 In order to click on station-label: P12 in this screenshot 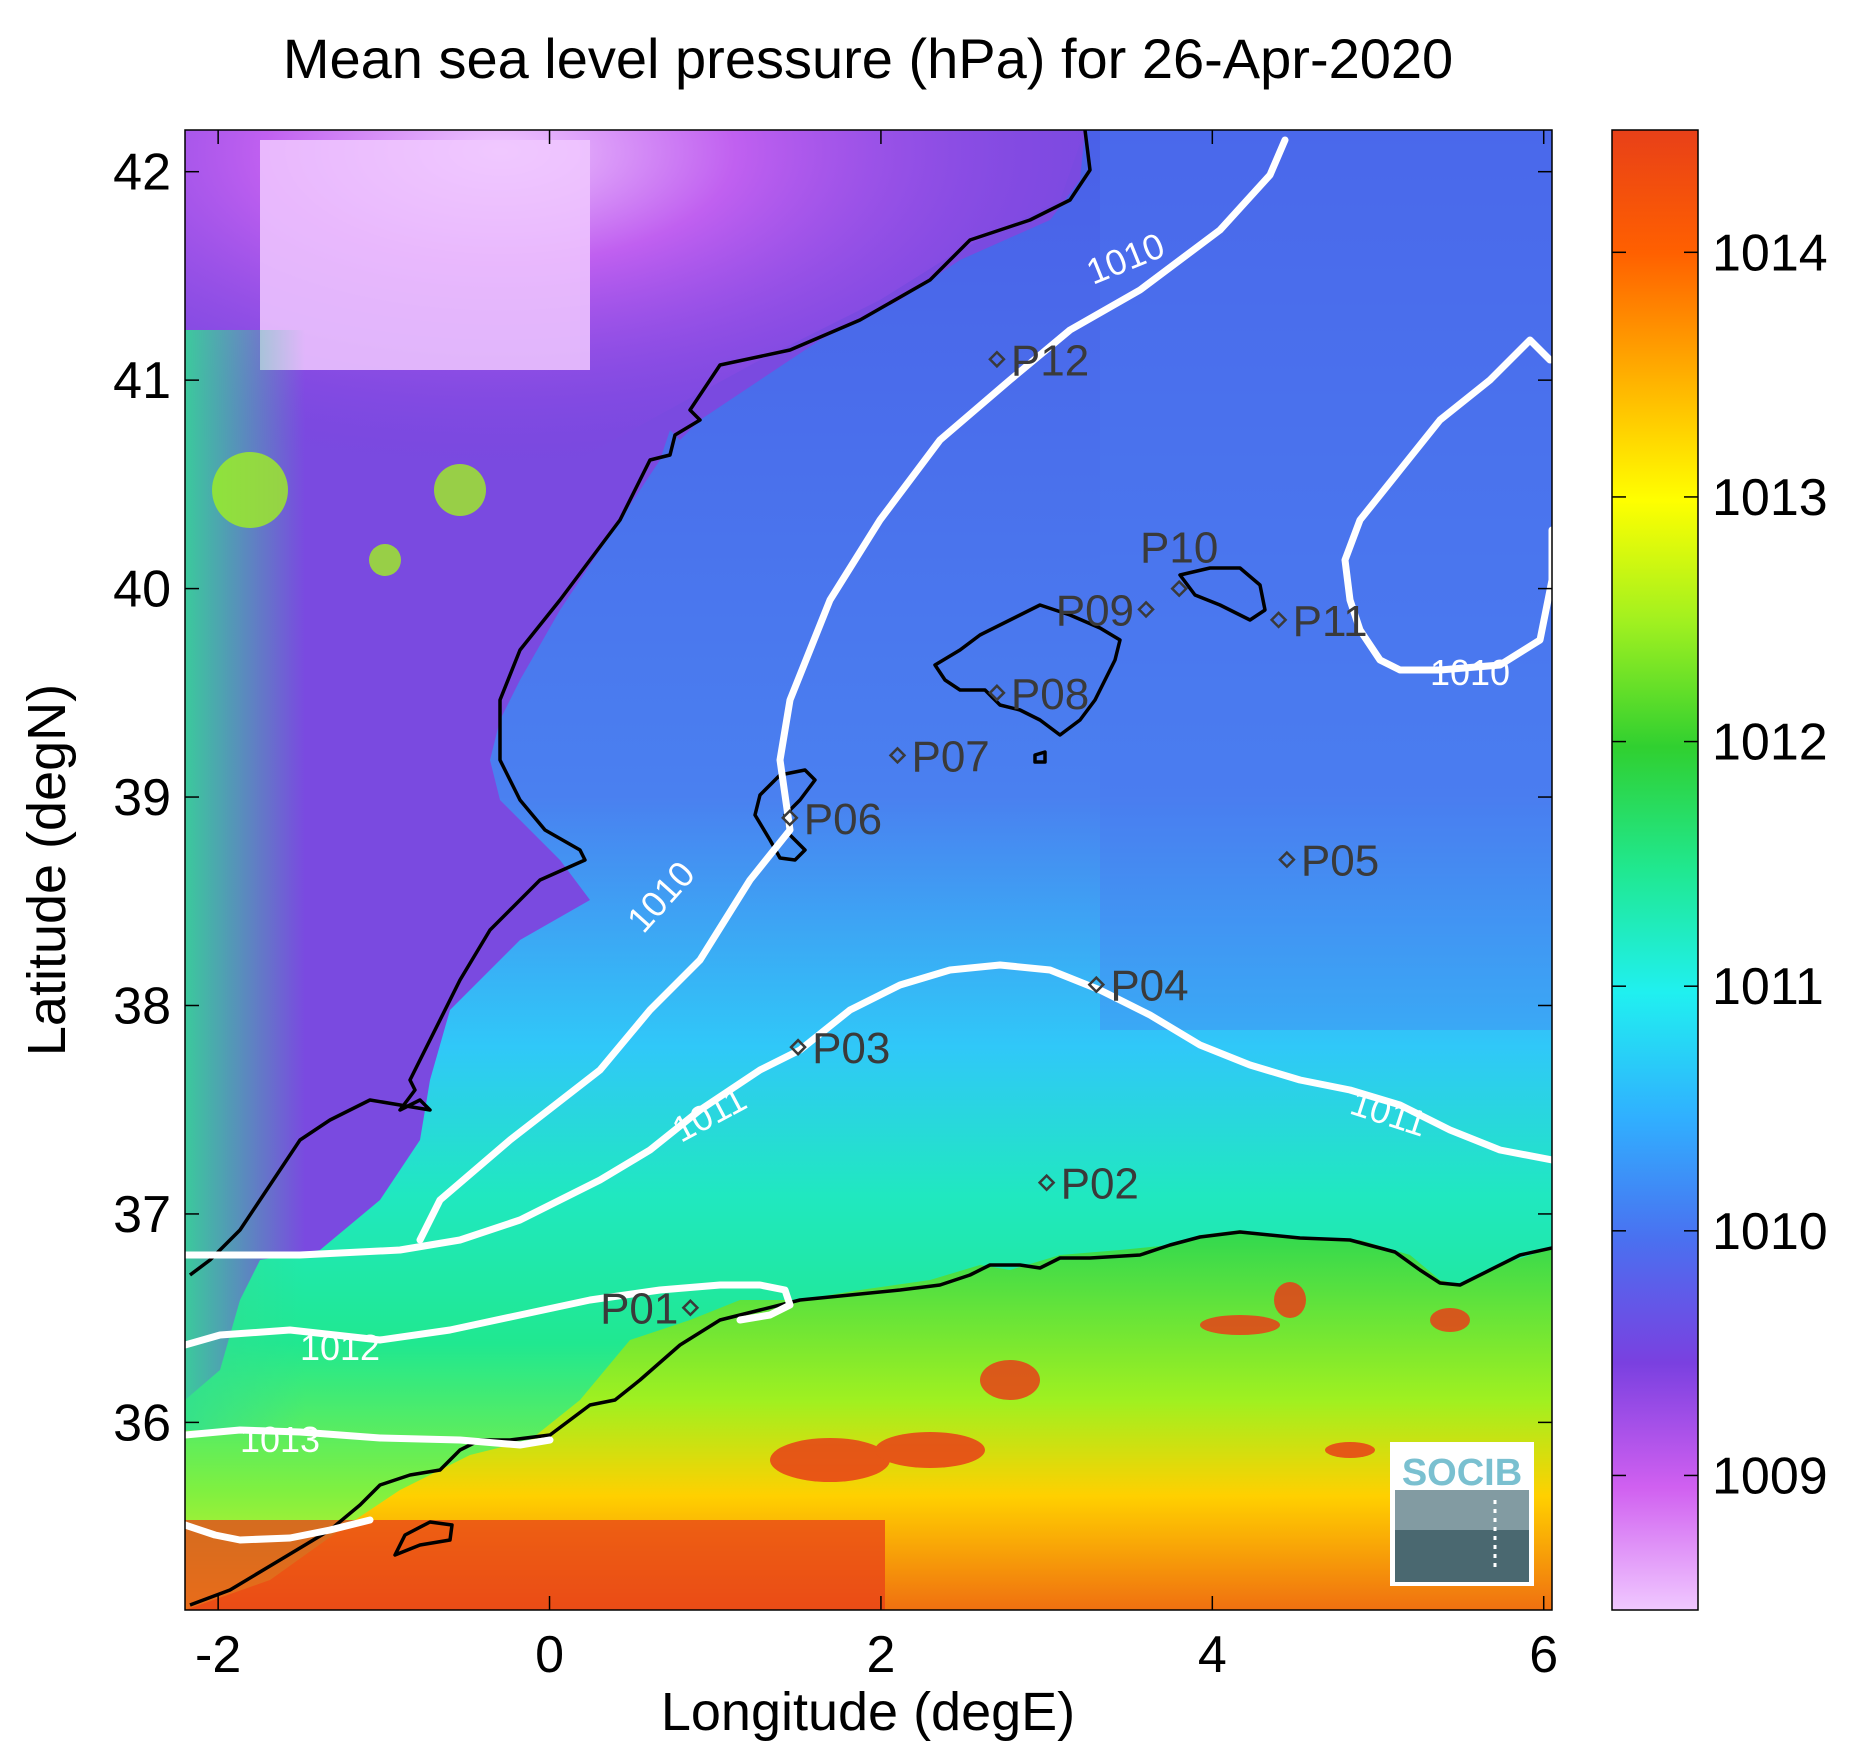, I will do `click(1050, 360)`.